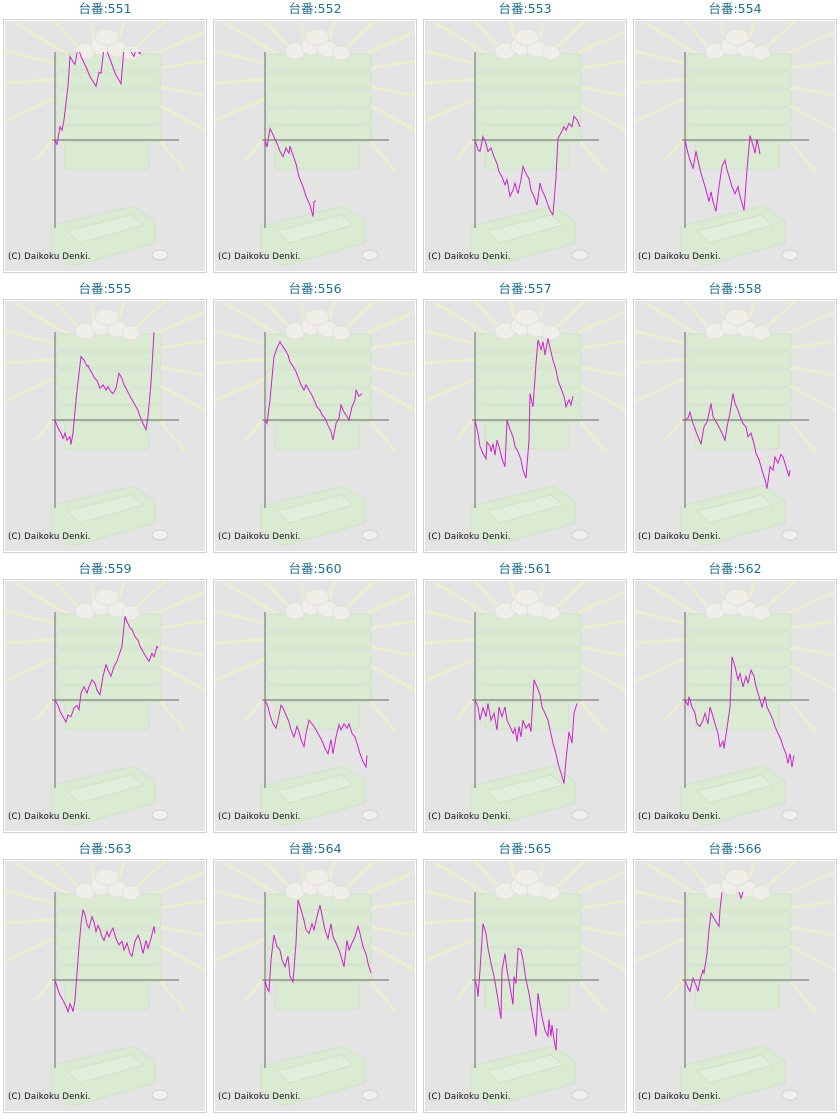 The width and height of the screenshot is (840, 1120). What do you see at coordinates (105, 848) in the screenshot?
I see `machine-number-title: 台番:563` at bounding box center [105, 848].